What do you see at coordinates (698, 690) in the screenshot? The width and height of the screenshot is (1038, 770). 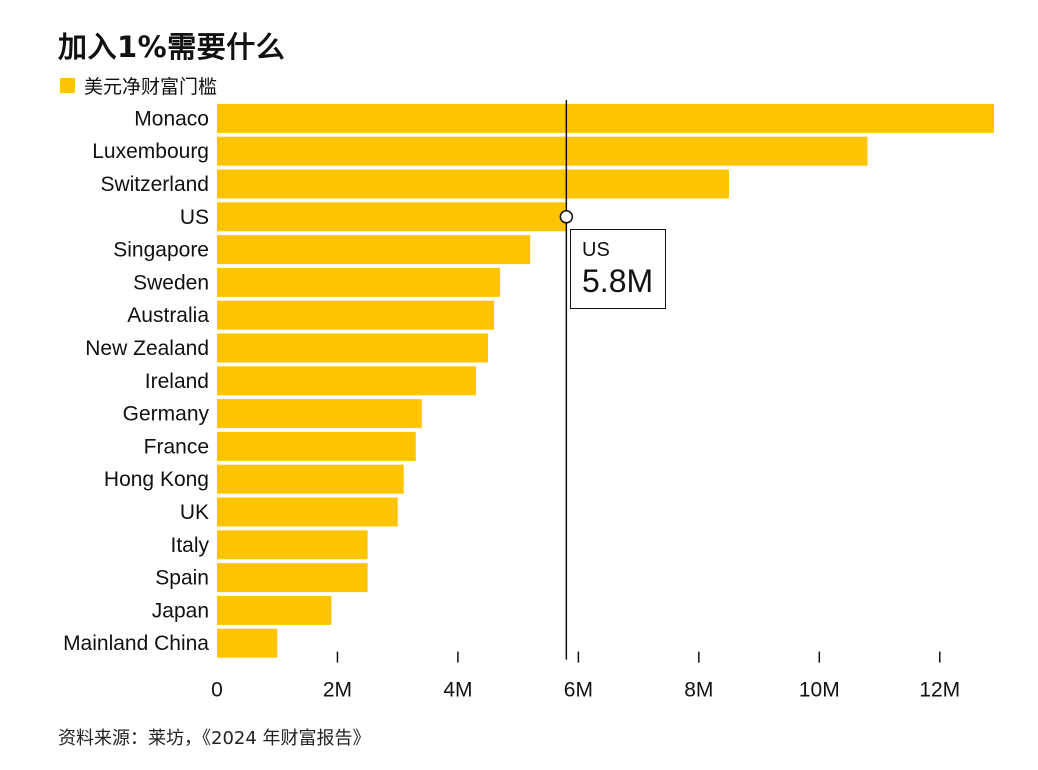 I see `x-tick-label: 8M` at bounding box center [698, 690].